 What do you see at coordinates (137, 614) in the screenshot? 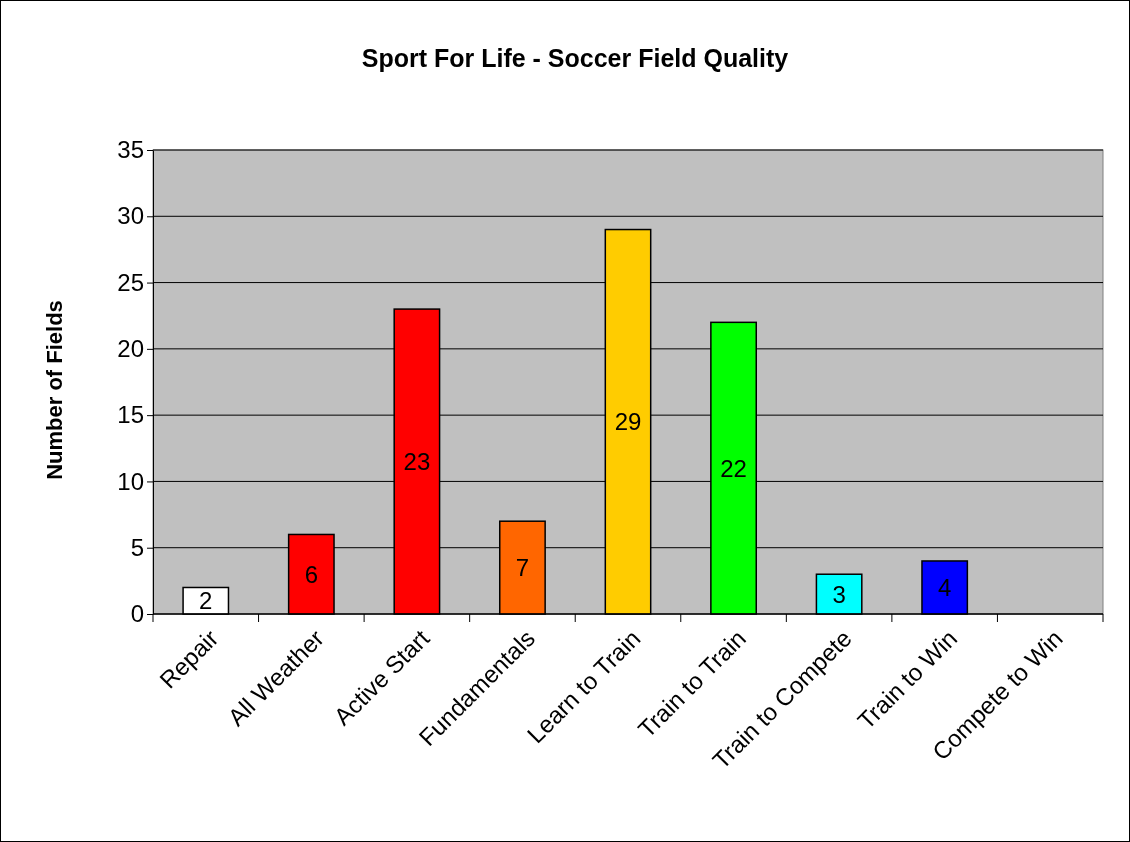
I see `y-tick-label: 0` at bounding box center [137, 614].